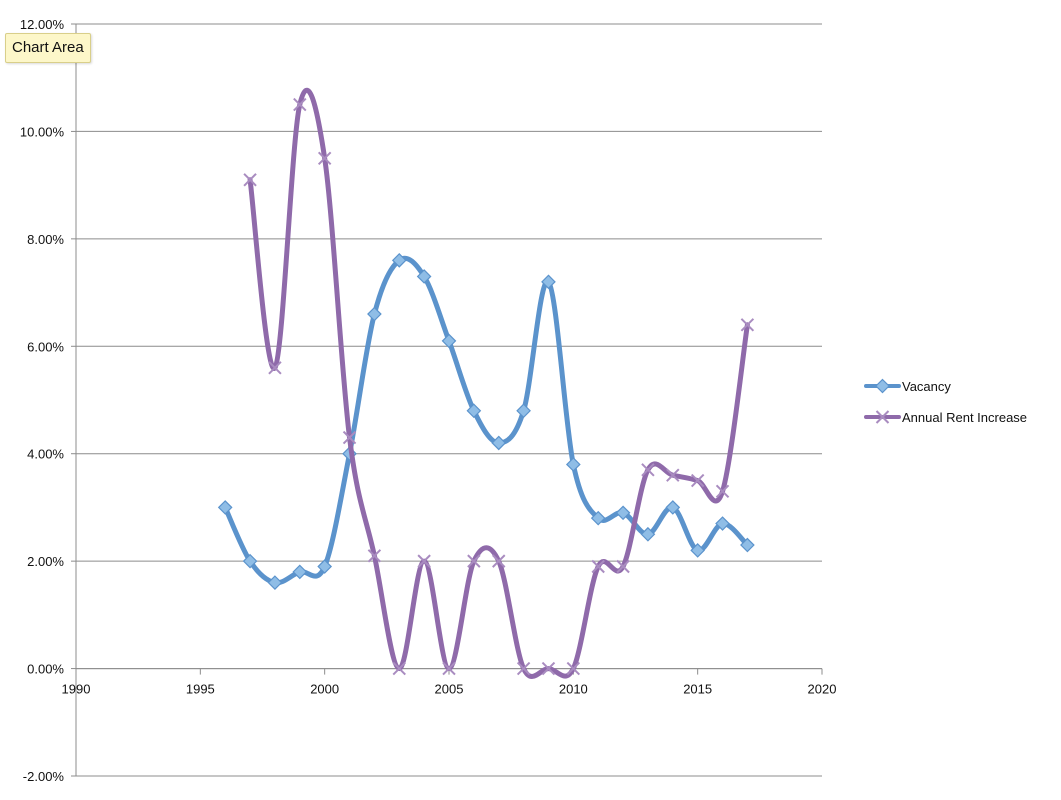  I want to click on chart-area-tooltip: Chart Area, so click(48, 48).